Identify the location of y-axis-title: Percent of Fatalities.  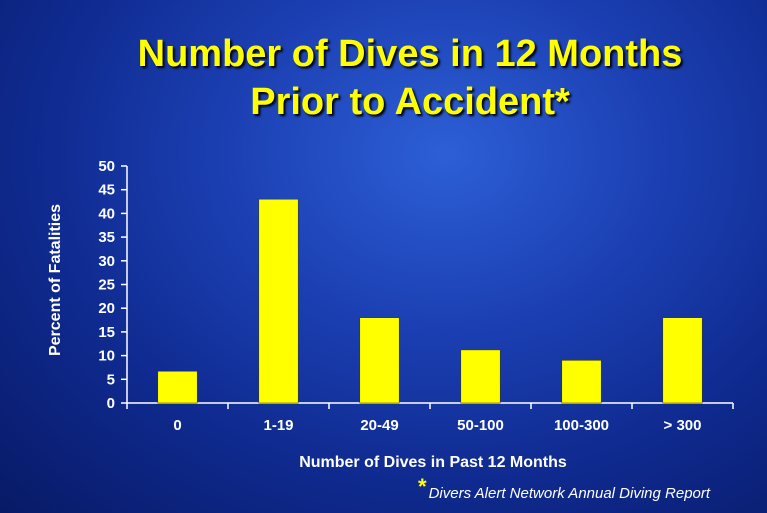
(55, 280).